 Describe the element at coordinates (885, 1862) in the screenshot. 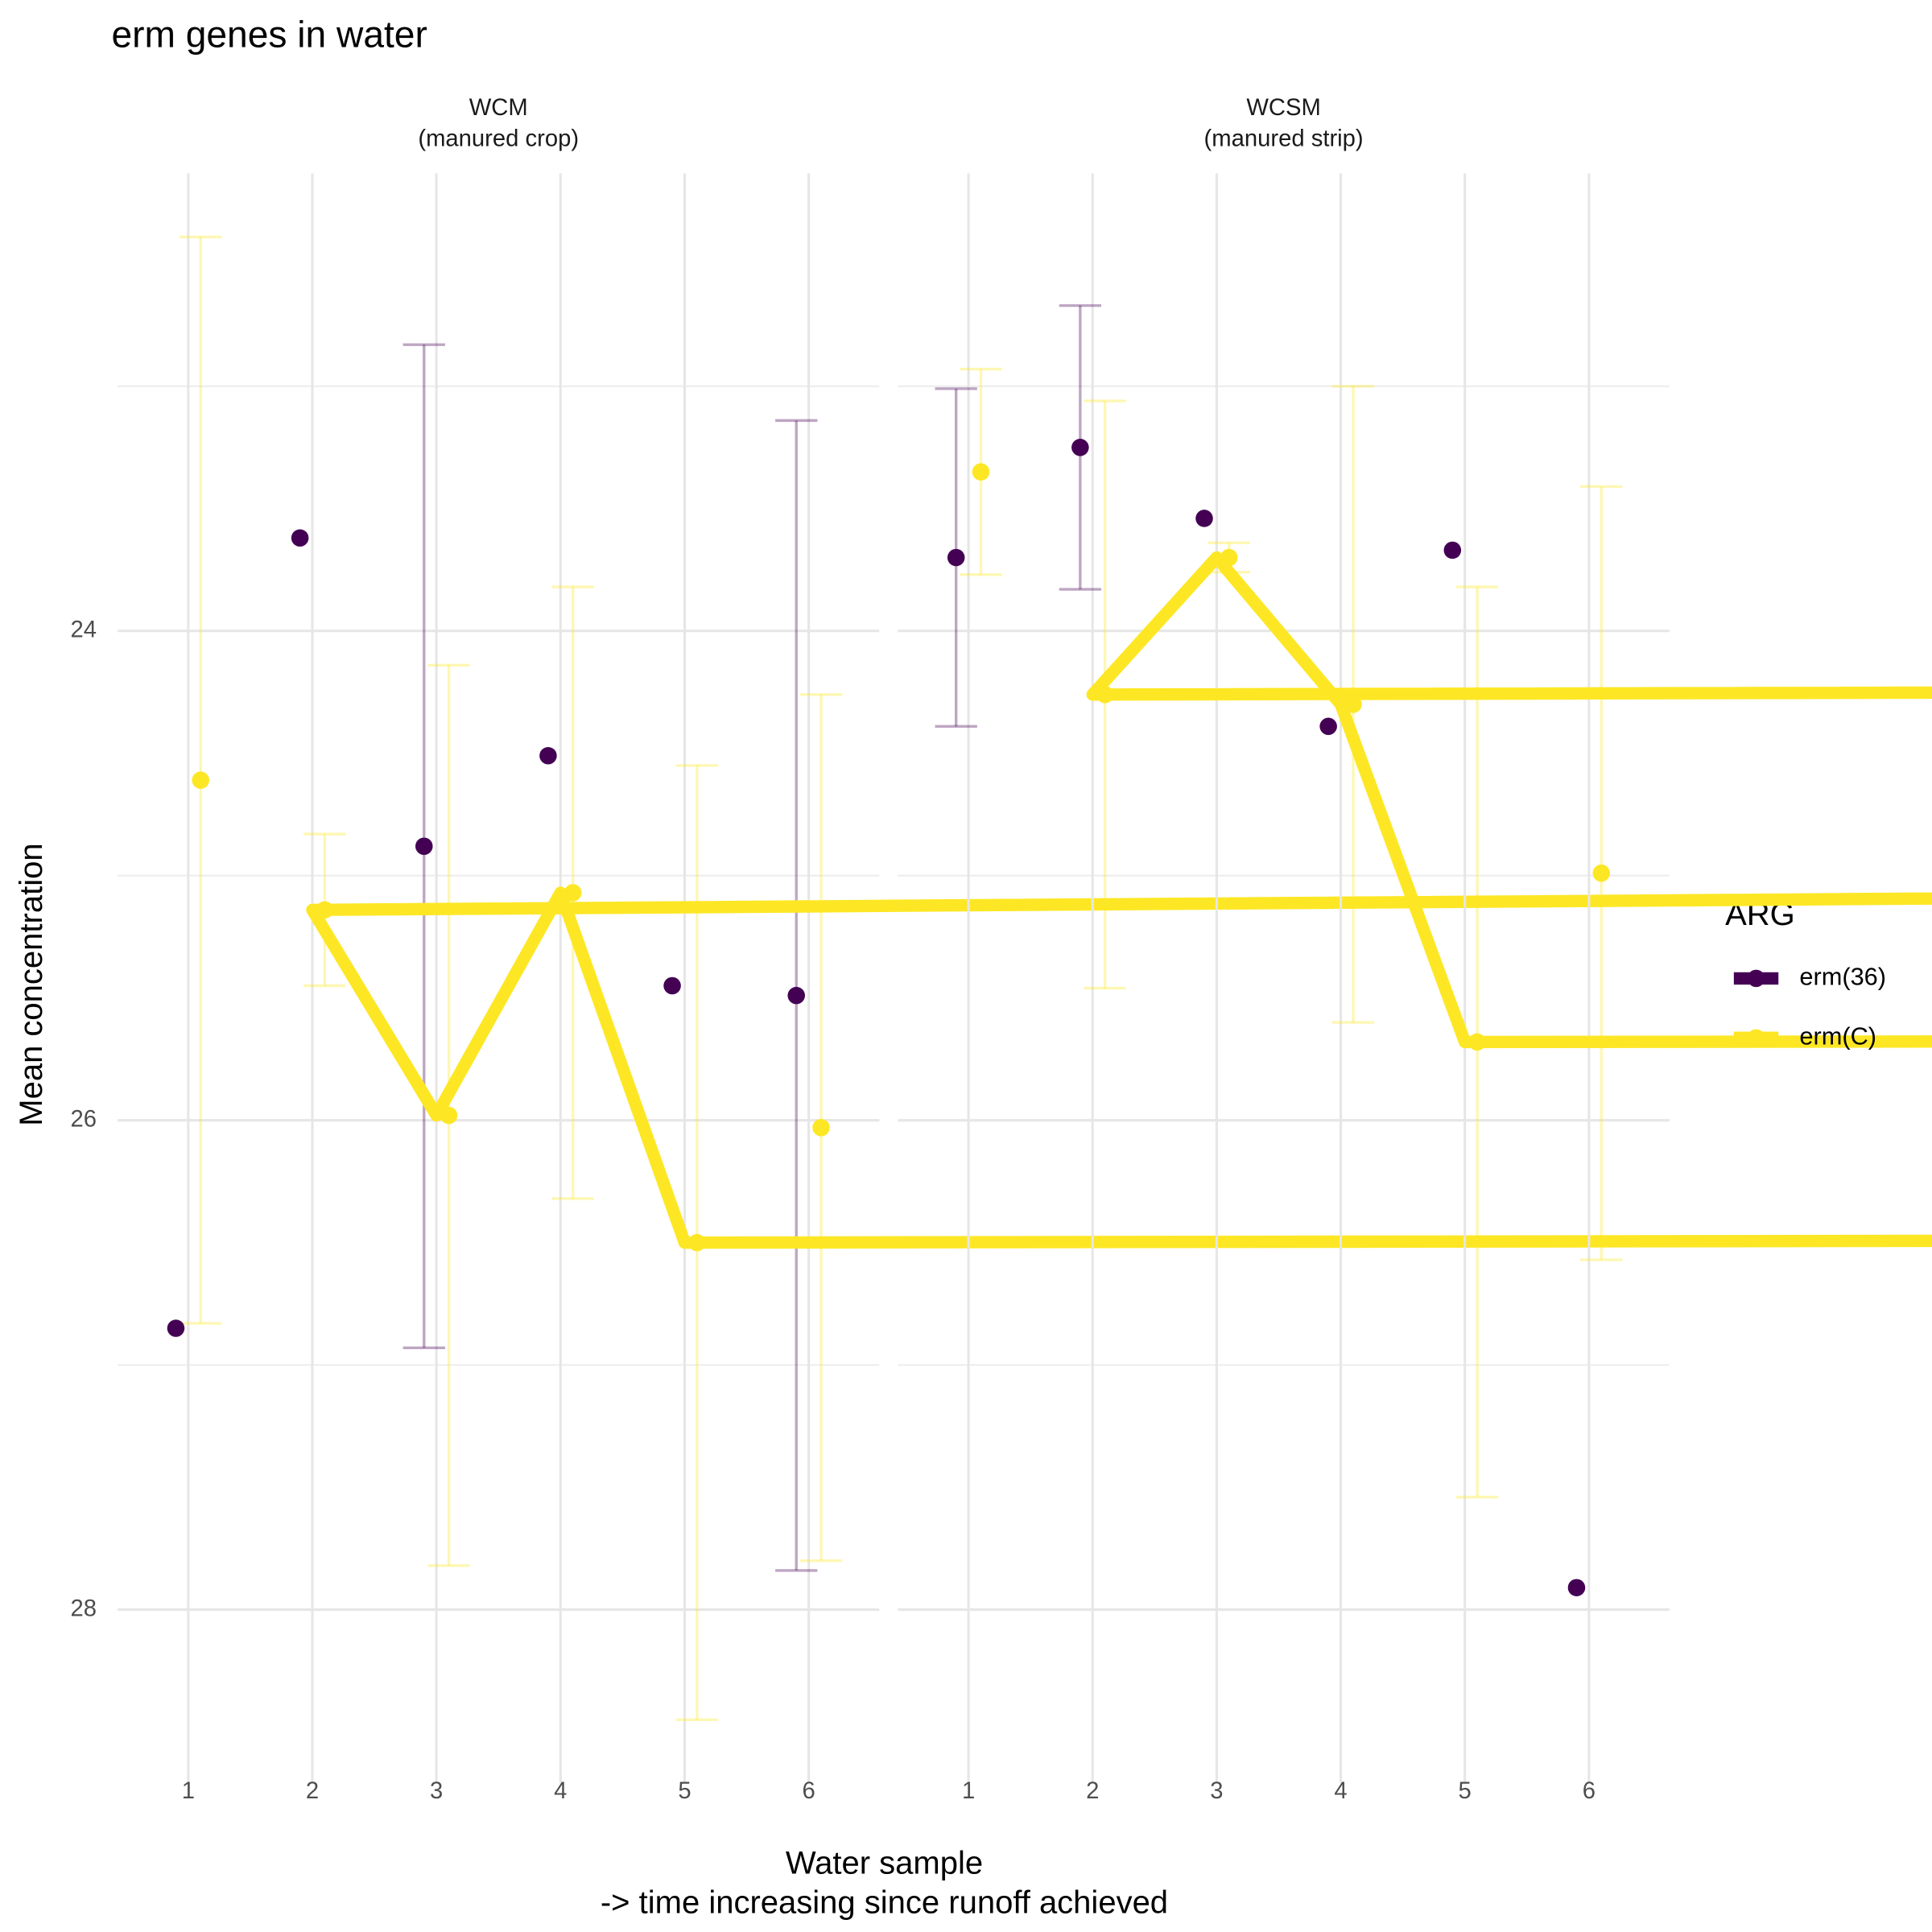

I see `x-axis-label: Water sample` at that location.